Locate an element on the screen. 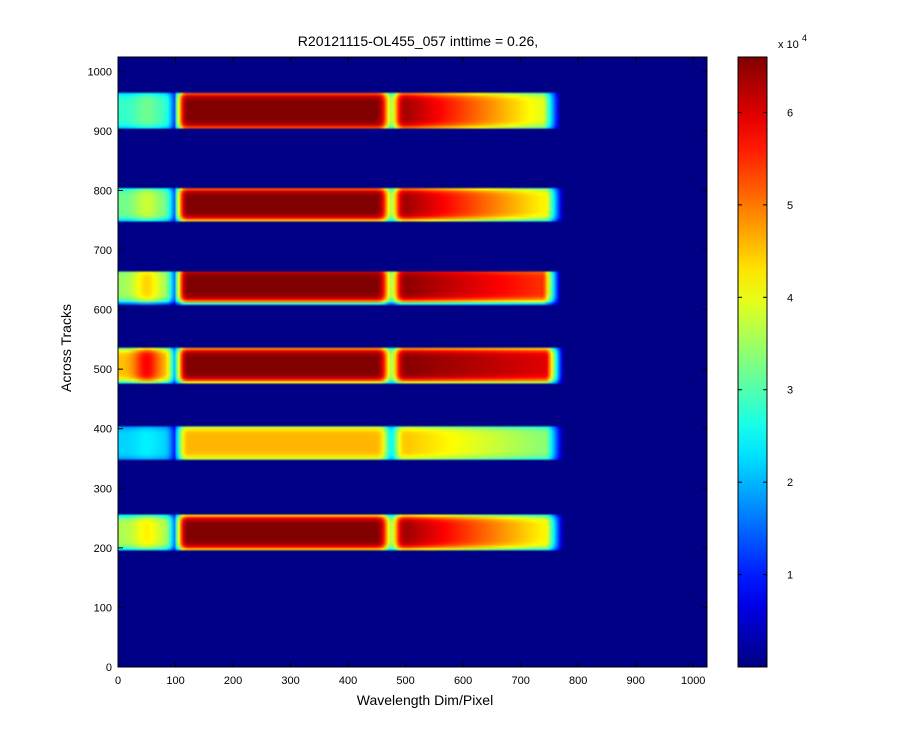  colorbar-exponent-base: x 10 is located at coordinates (788, 45).